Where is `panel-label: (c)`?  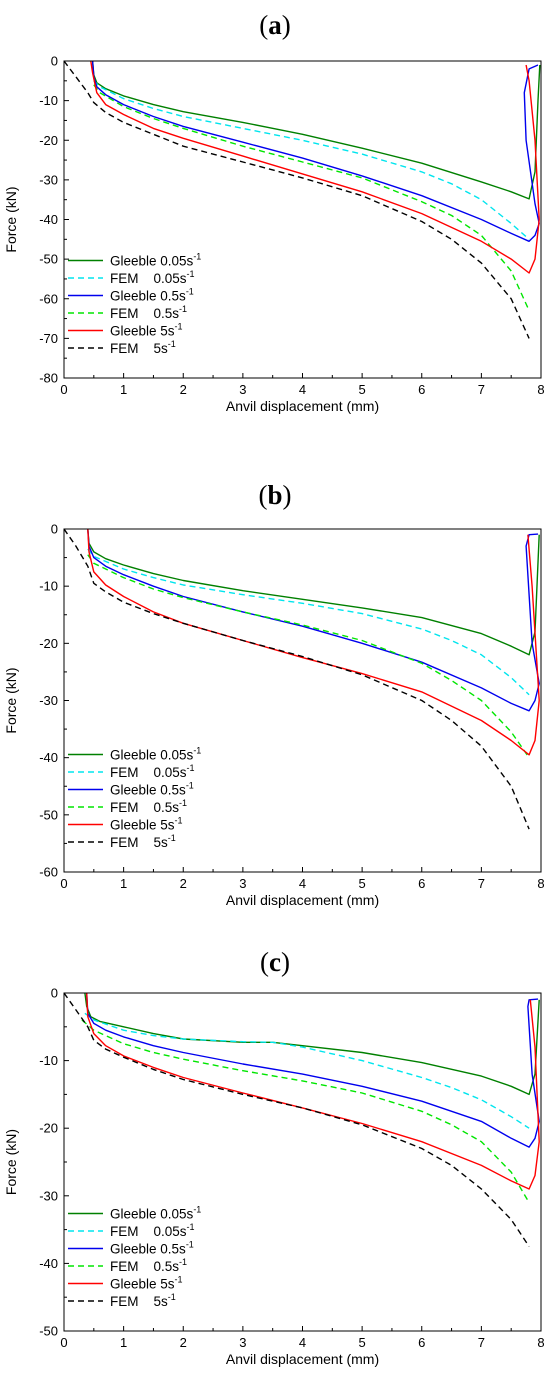
panel-label: (c) is located at coordinates (275, 962).